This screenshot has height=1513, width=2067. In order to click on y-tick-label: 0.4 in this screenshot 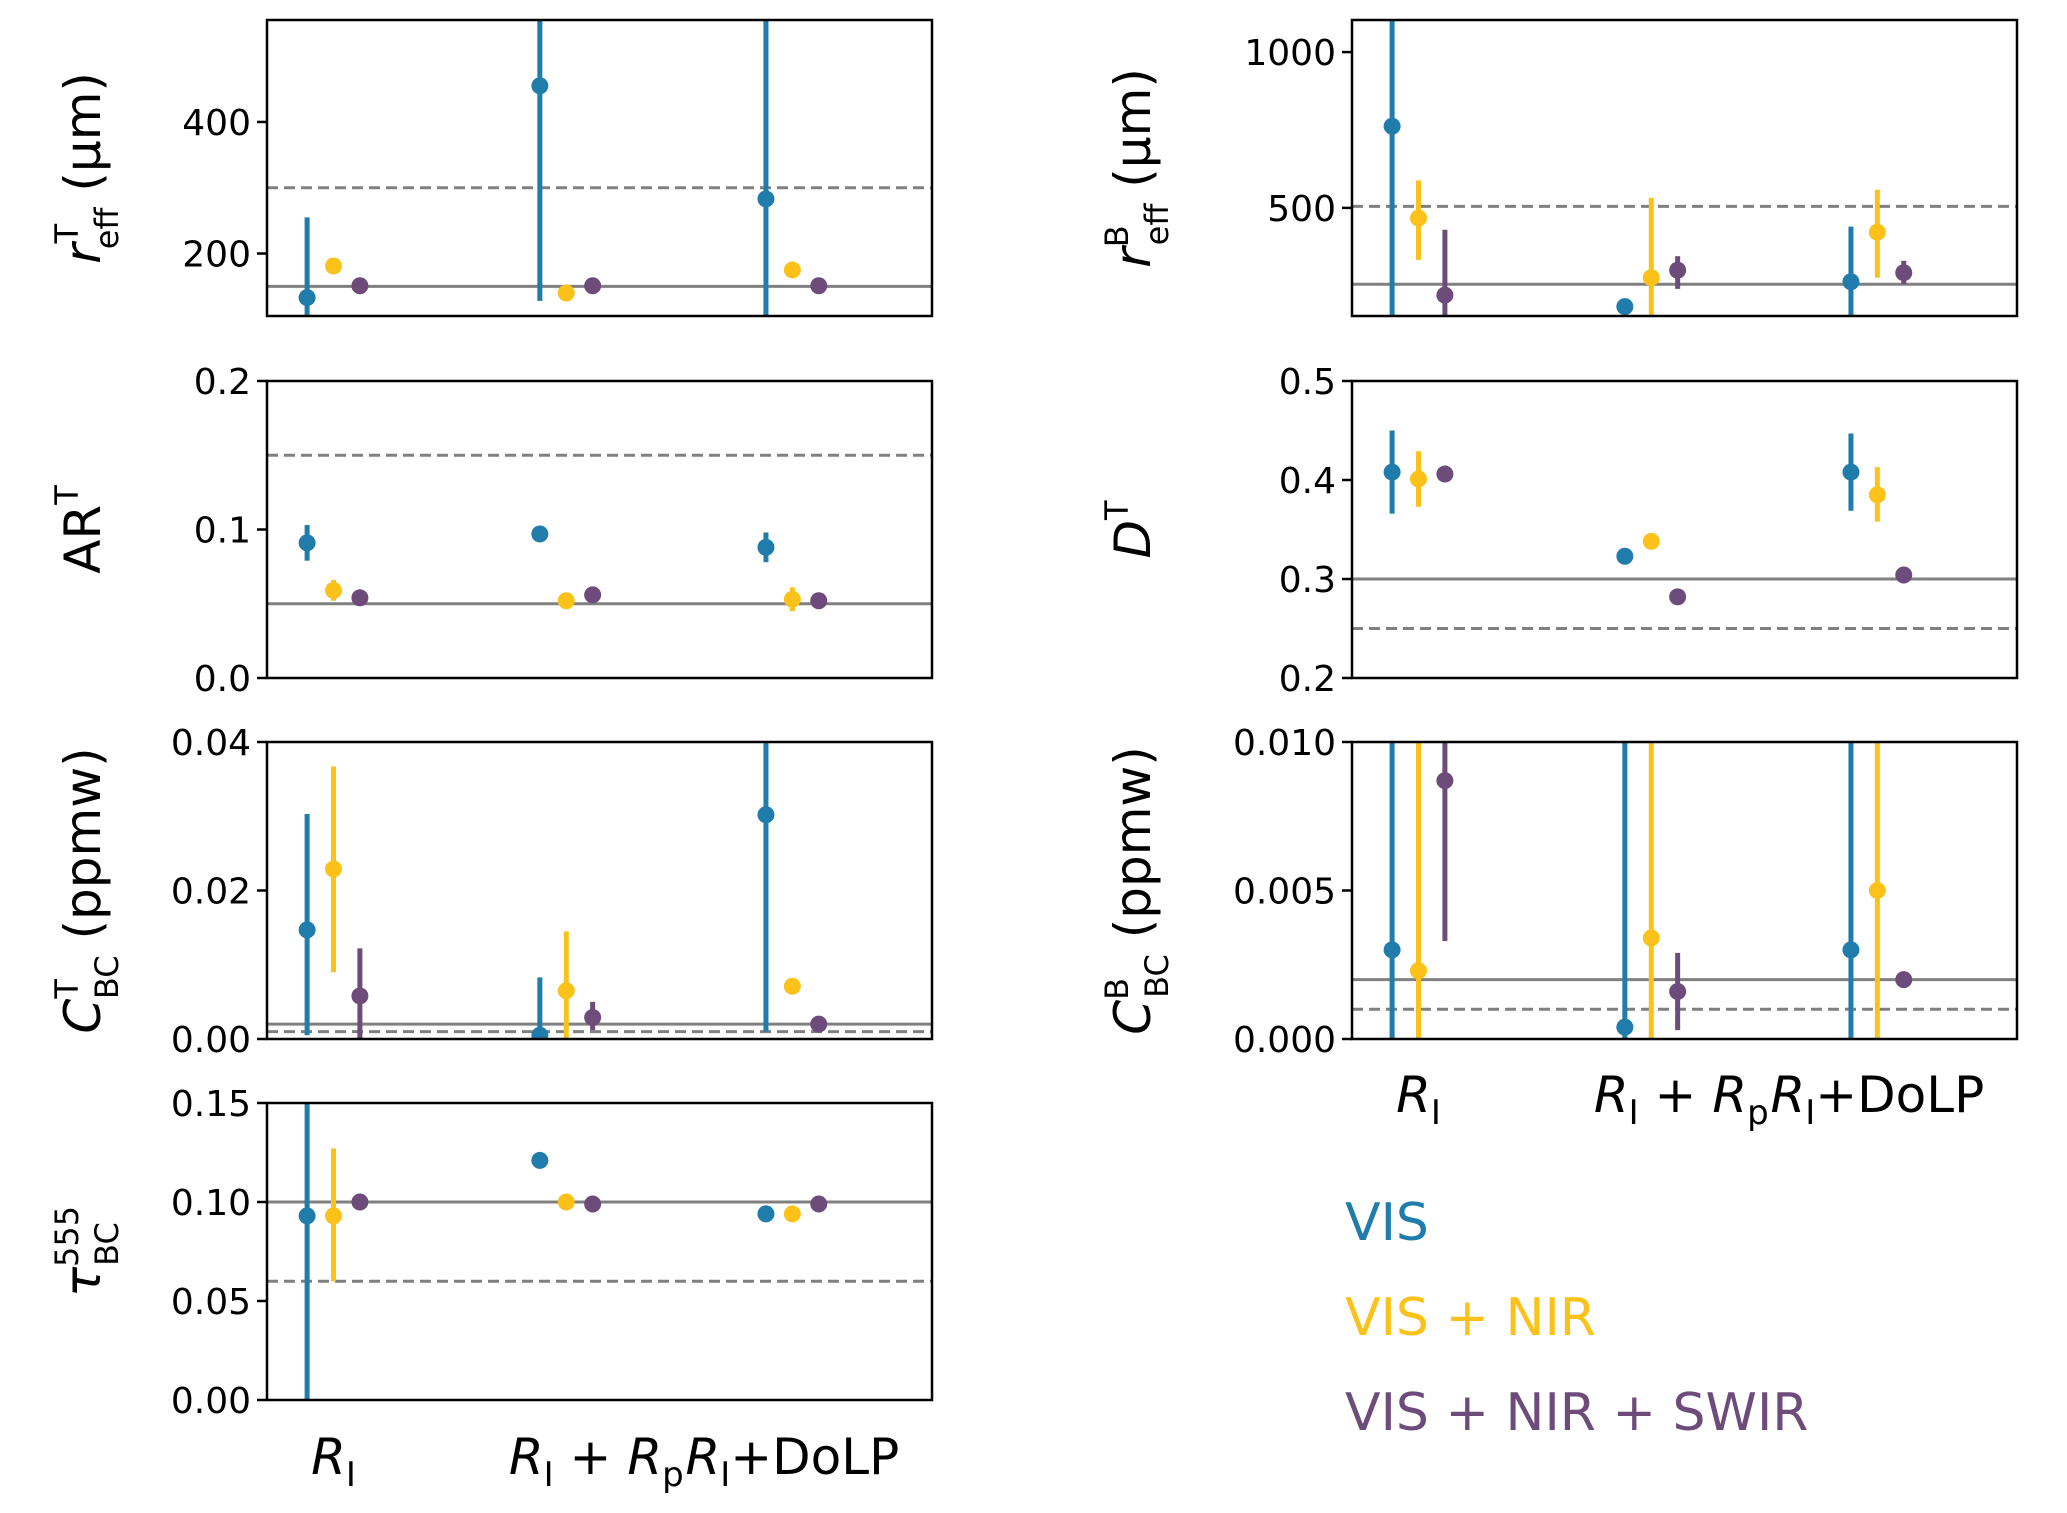, I will do `click(1307, 481)`.